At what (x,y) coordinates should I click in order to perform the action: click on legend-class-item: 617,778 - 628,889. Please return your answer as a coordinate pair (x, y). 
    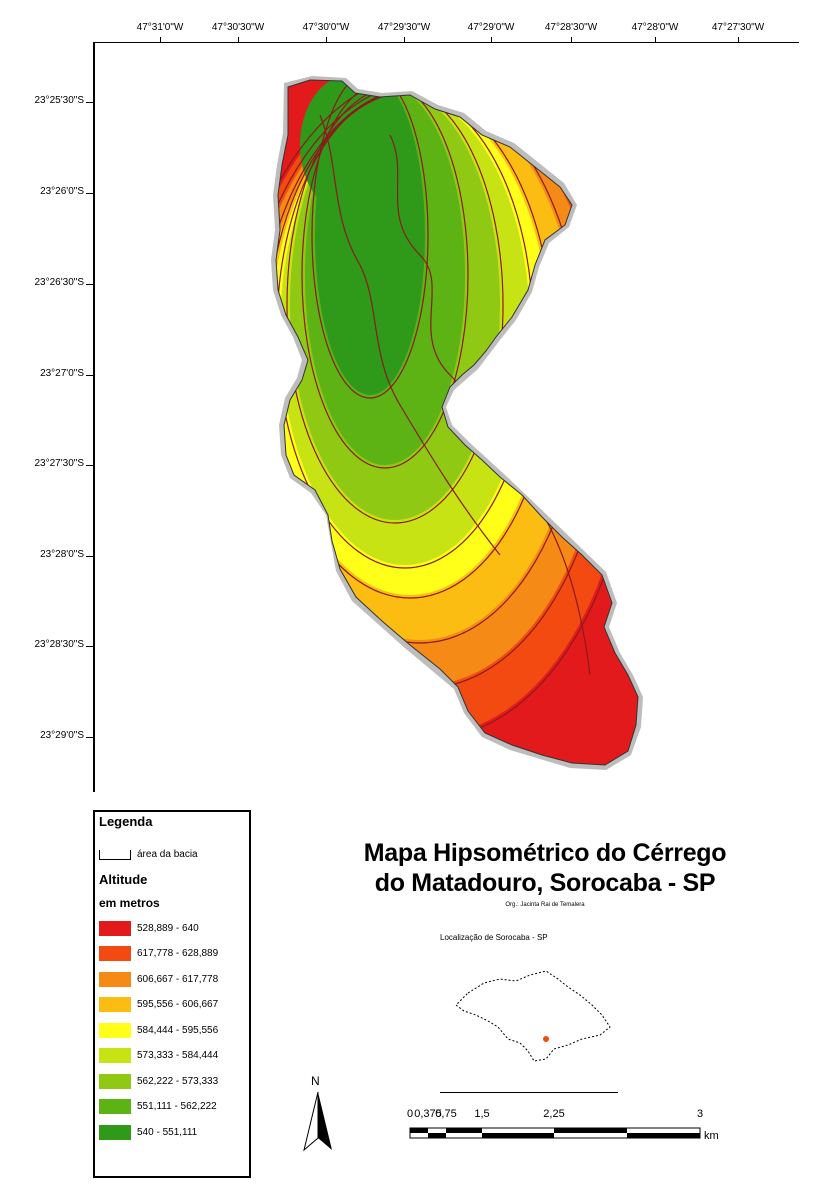
    Looking at the image, I should click on (158, 954).